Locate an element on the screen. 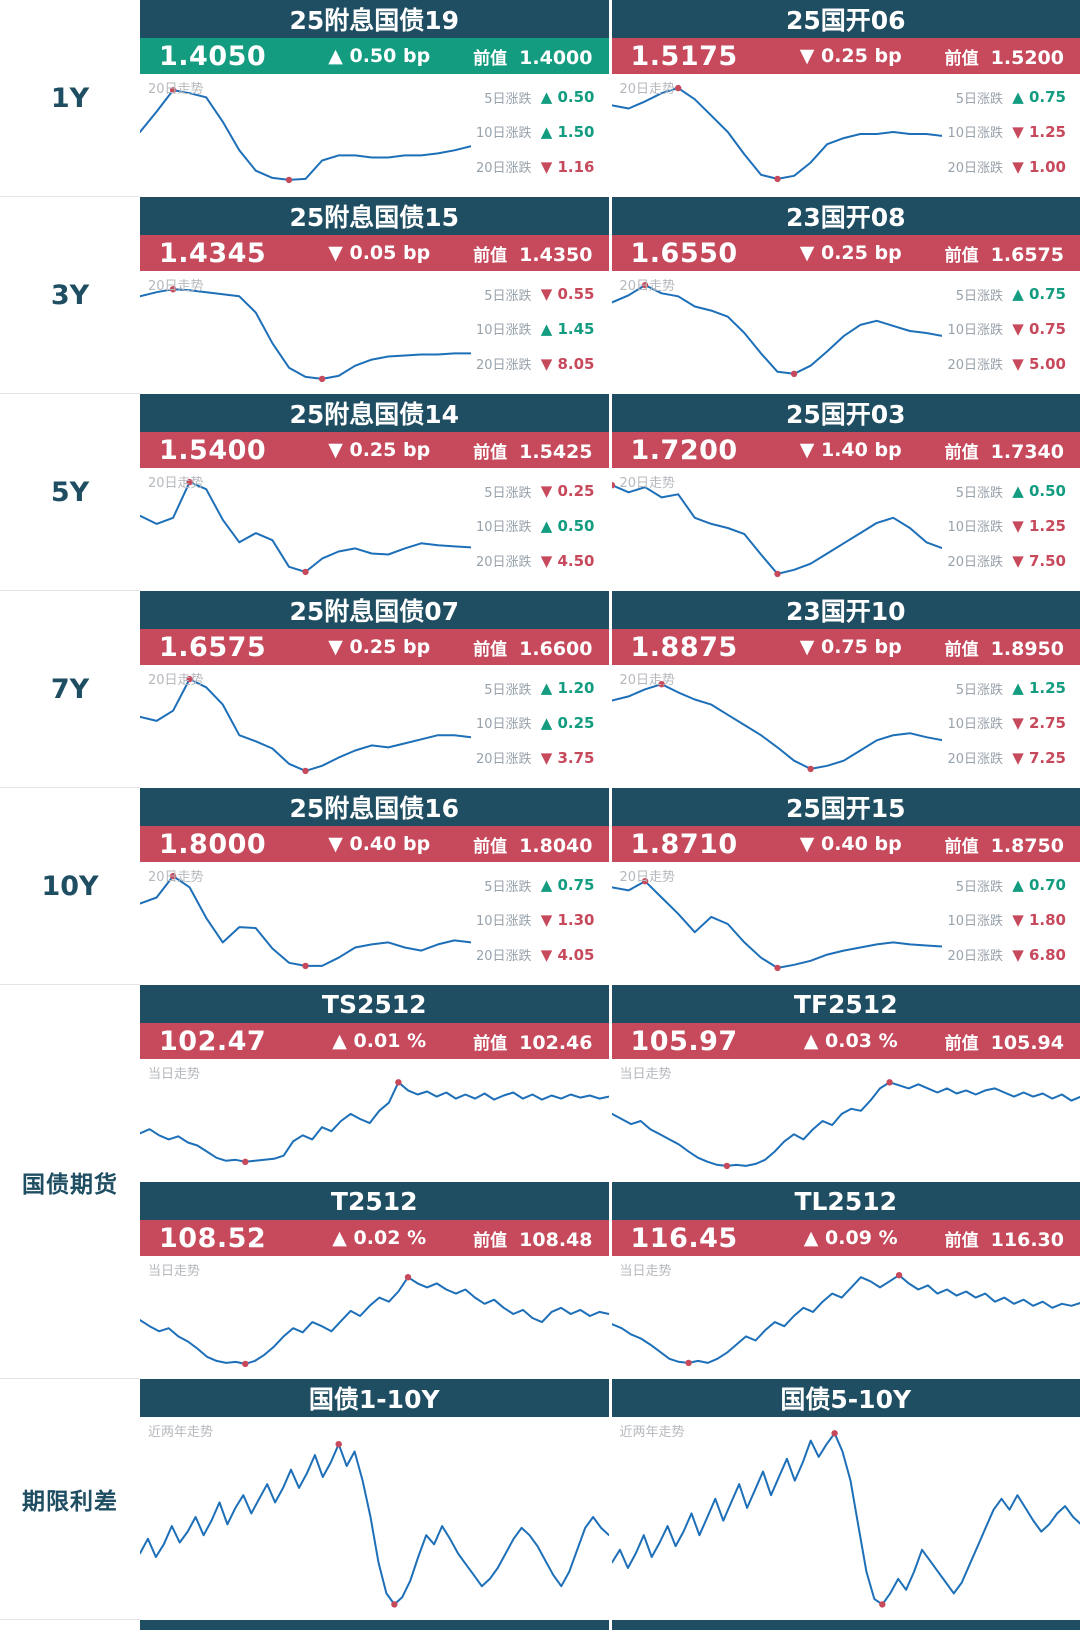 The image size is (1080, 1630). bond-title: 25国开15 is located at coordinates (845, 807).